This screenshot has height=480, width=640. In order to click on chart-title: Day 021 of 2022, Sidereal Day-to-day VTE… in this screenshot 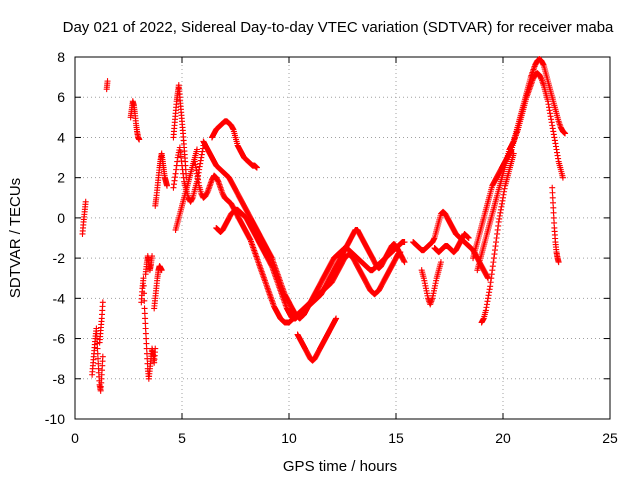, I will do `click(338, 27)`.